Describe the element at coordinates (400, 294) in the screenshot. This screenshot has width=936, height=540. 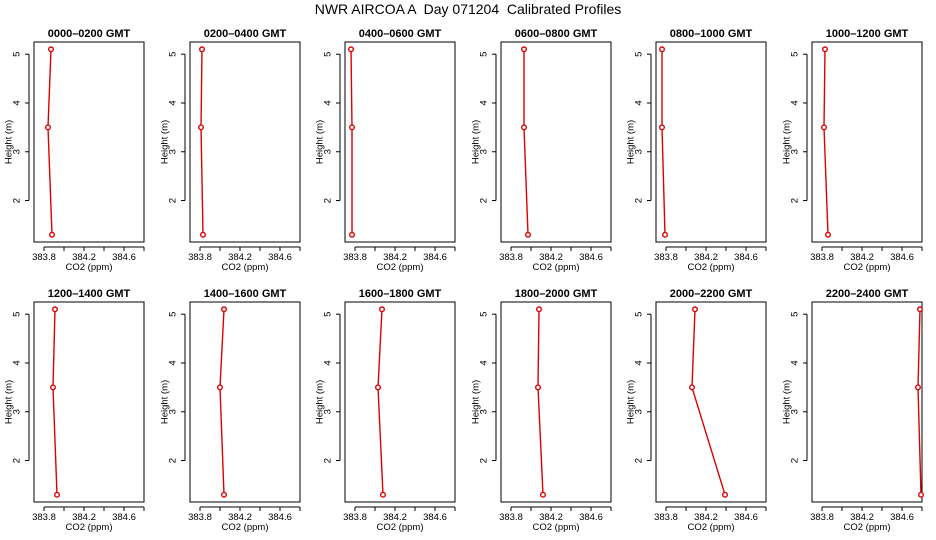
I see `panel-title: 1600–1800 GMT` at that location.